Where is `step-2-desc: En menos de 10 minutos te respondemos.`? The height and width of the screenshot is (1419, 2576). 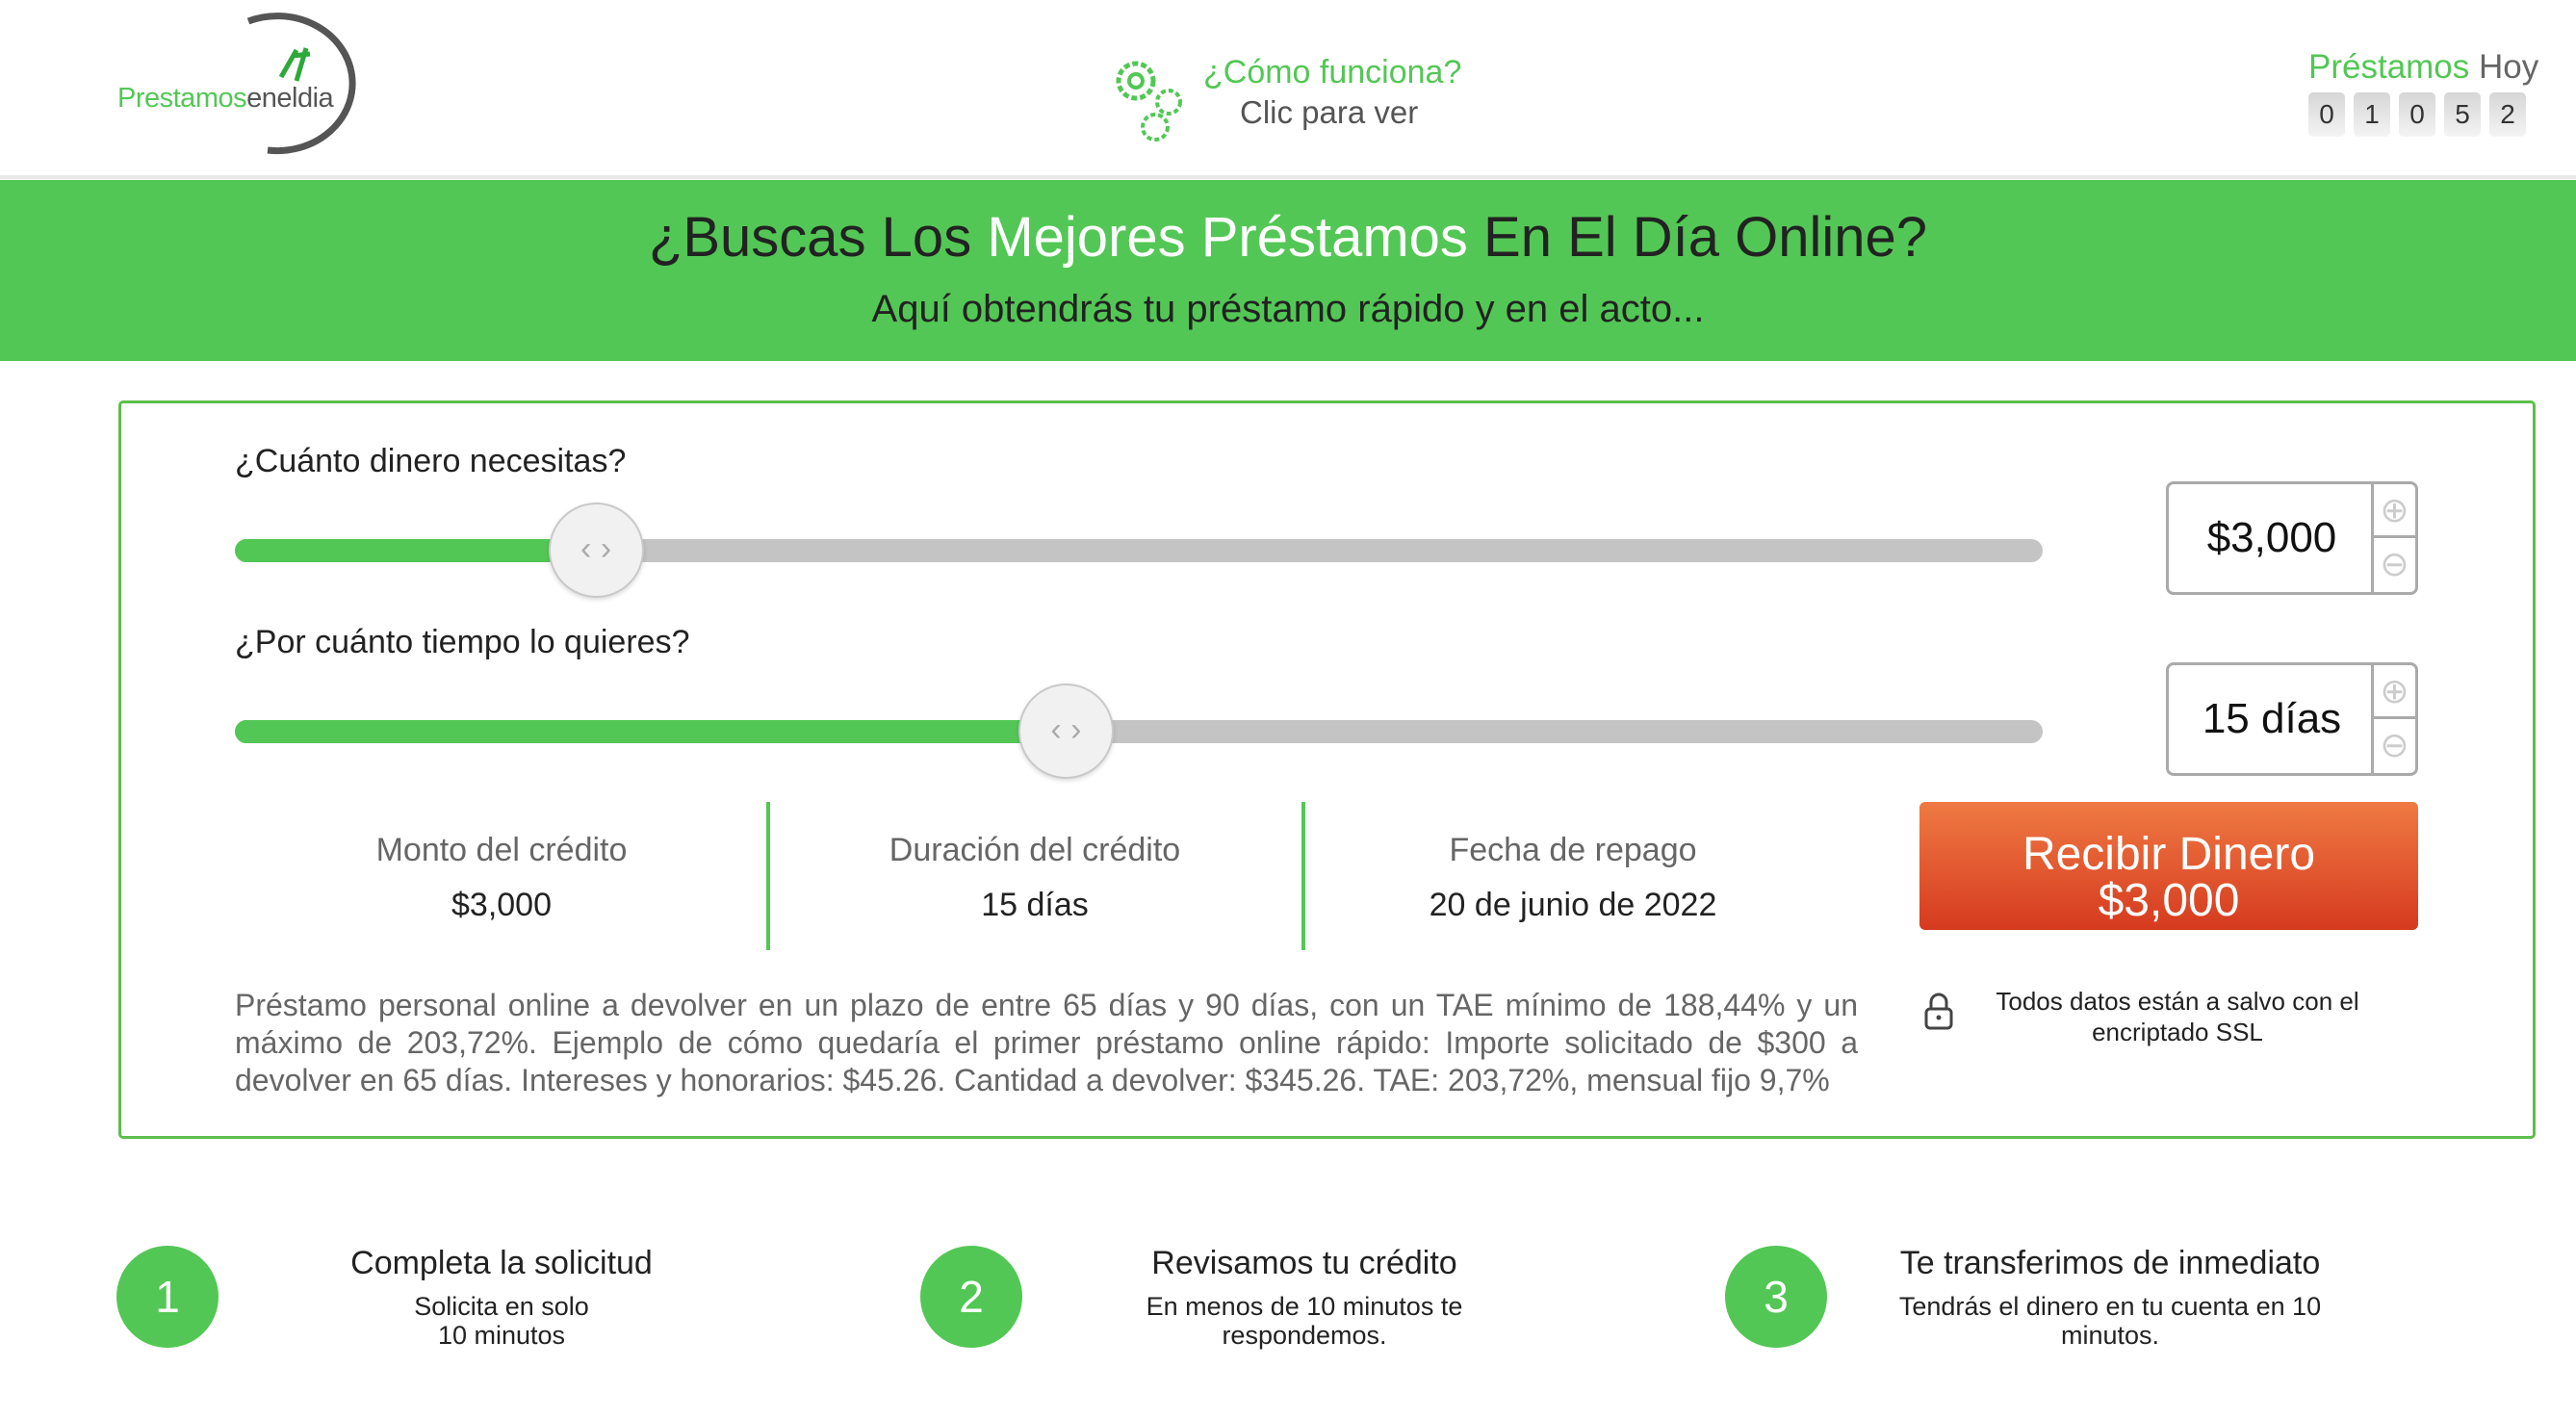
step-2-desc: En menos de 10 minutos te respondemos. is located at coordinates (1304, 1321).